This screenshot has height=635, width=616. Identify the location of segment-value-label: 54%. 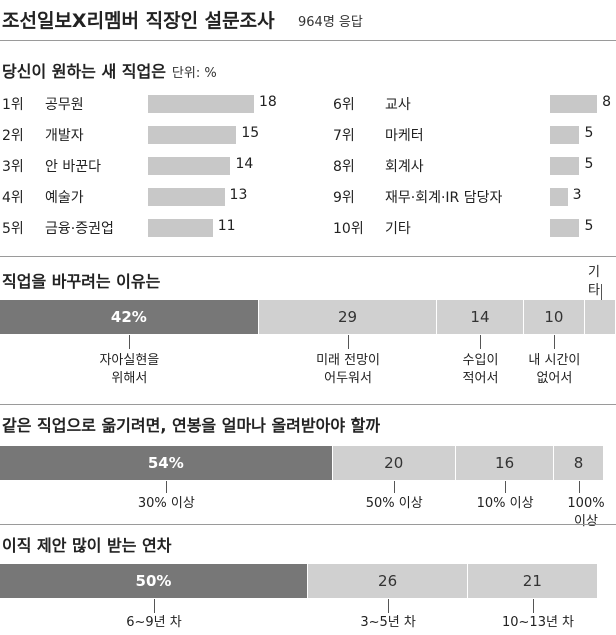
(165, 463).